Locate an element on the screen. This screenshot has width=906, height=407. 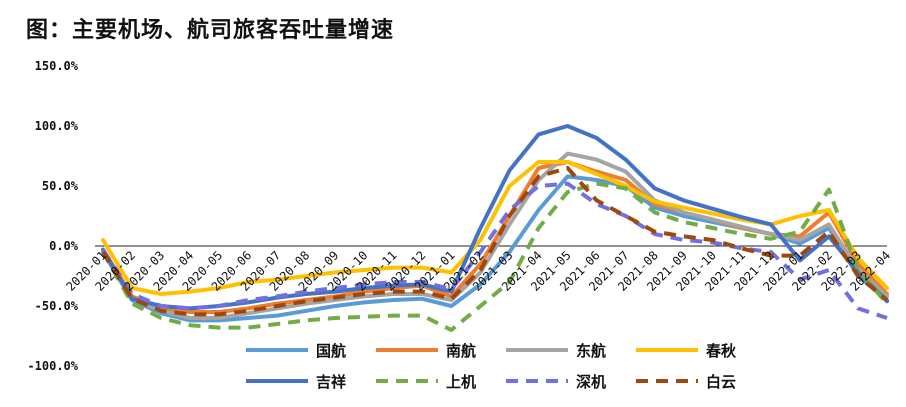
legend-label: 吉祥 is located at coordinates (331, 382).